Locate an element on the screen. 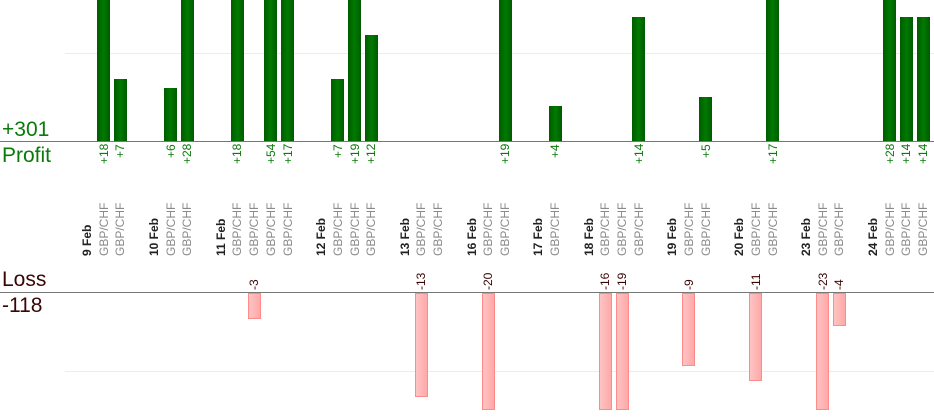 The image size is (934, 420). loss-value-label: -4 is located at coordinates (839, 284).